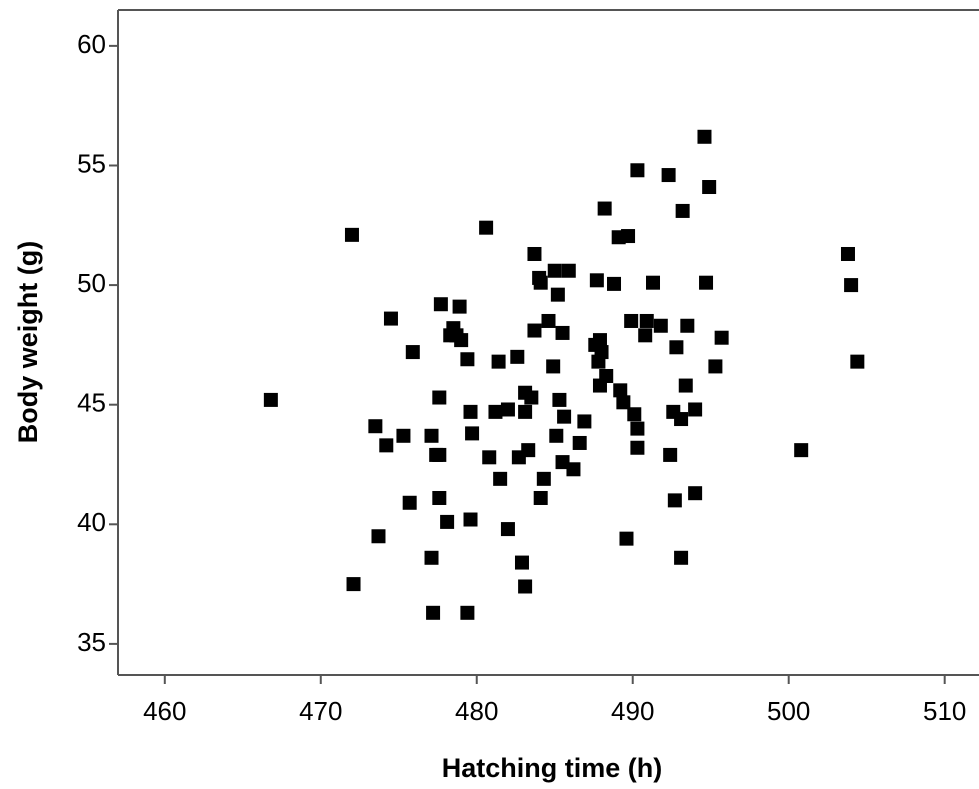 Image resolution: width=979 pixels, height=789 pixels. What do you see at coordinates (632, 711) in the screenshot?
I see `x-tick-label: 490` at bounding box center [632, 711].